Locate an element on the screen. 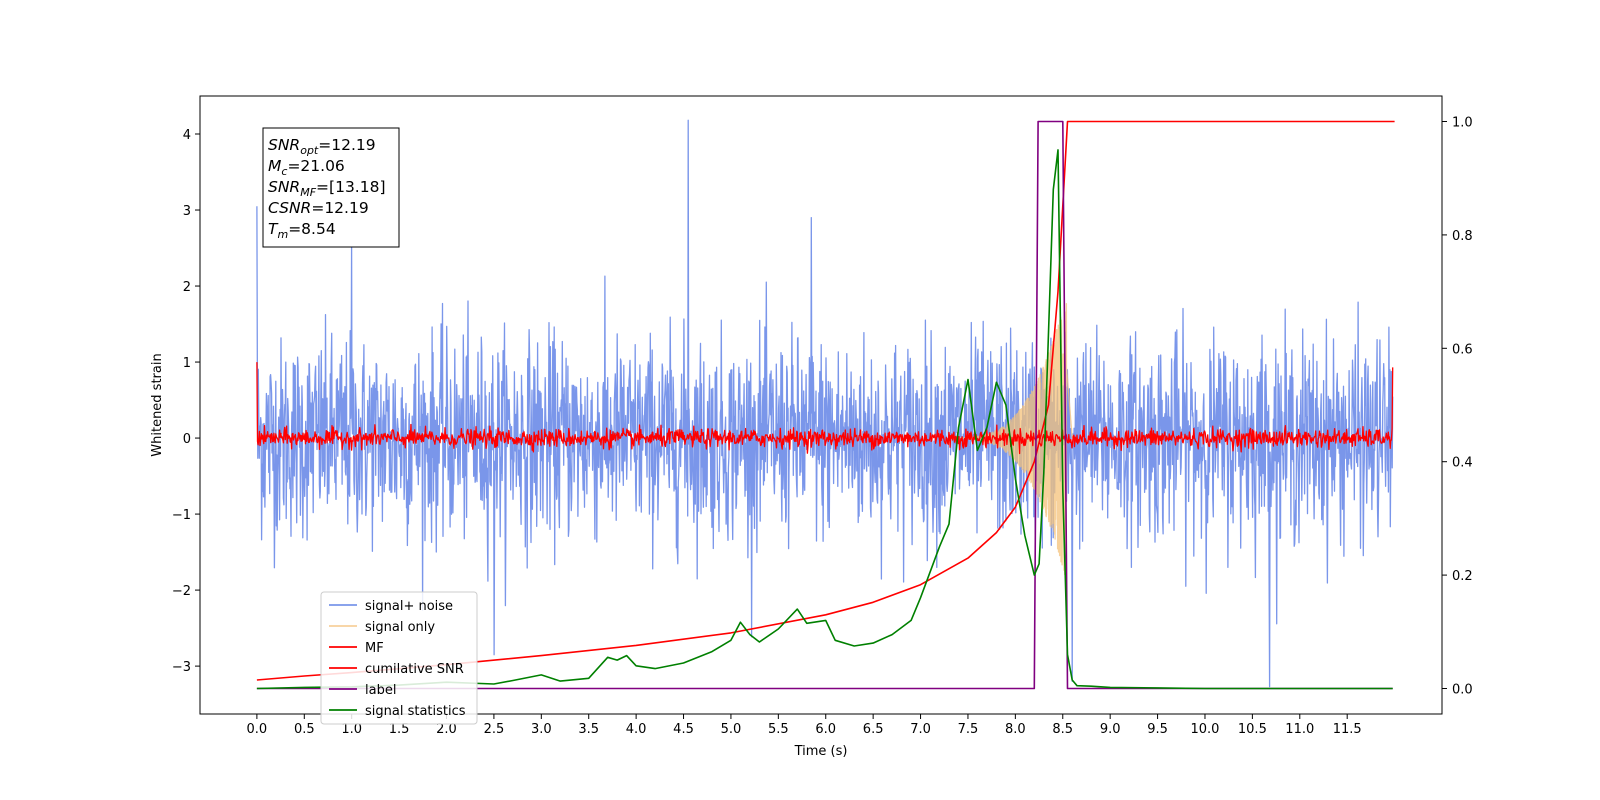 The width and height of the screenshot is (1600, 800). y-axis-label: Whitened strain is located at coordinates (157, 404).